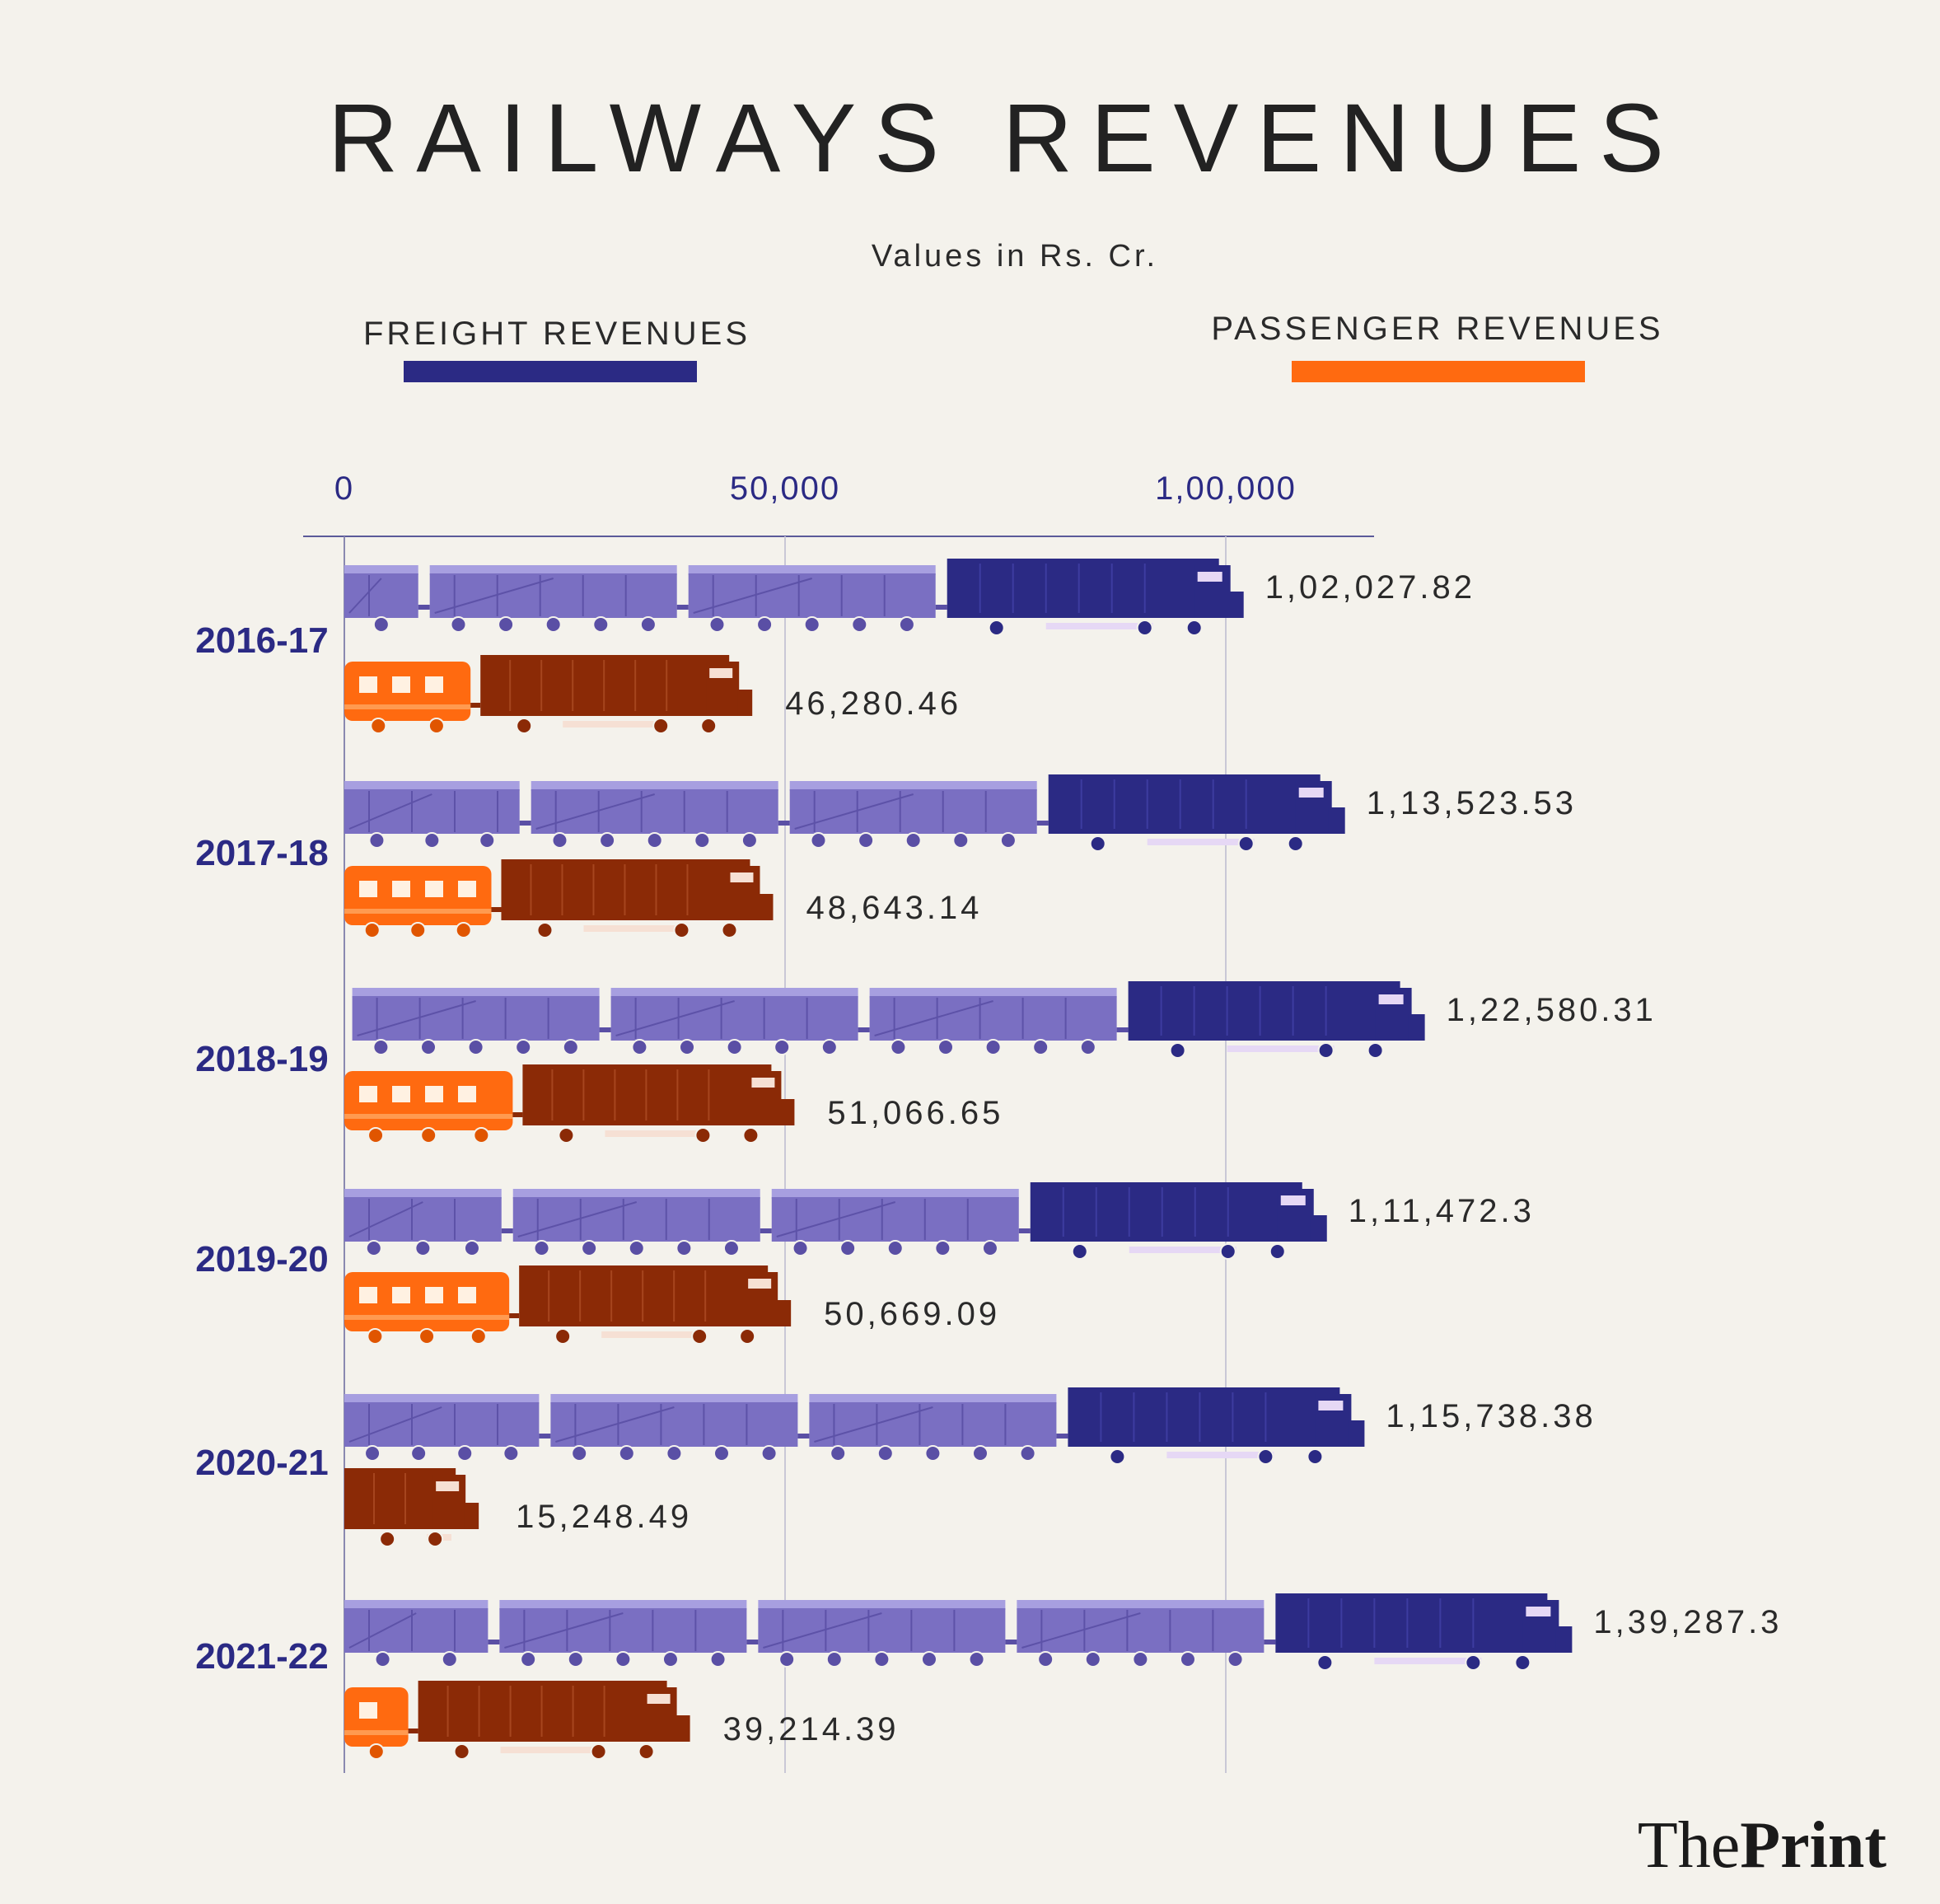 The height and width of the screenshot is (1904, 1940). I want to click on passenger-engine-tank, so click(654, 1133).